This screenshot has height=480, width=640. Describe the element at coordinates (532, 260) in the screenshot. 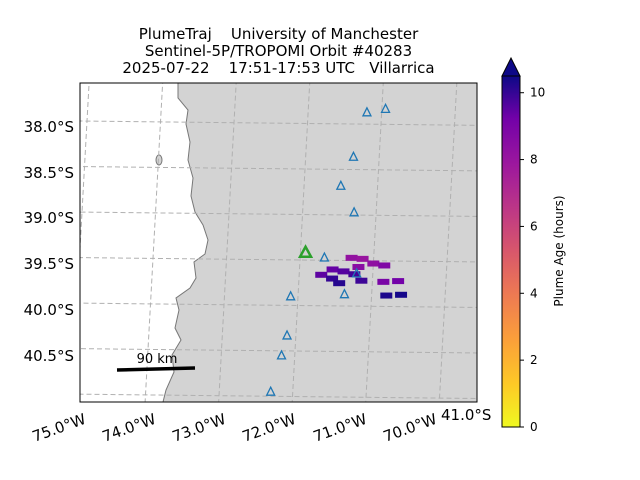

I see `colorbar-ticks: 0 2 4 6 8 10` at that location.